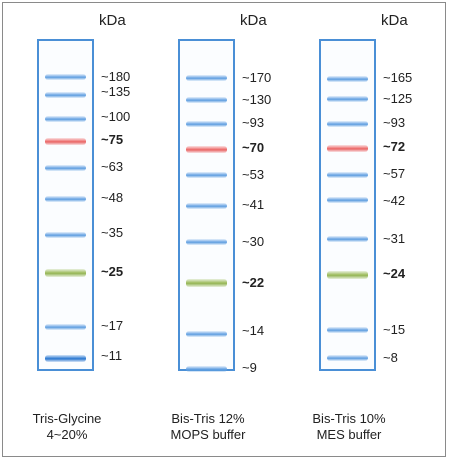 The width and height of the screenshot is (450, 461). I want to click on marker-label: ~42, so click(394, 200).